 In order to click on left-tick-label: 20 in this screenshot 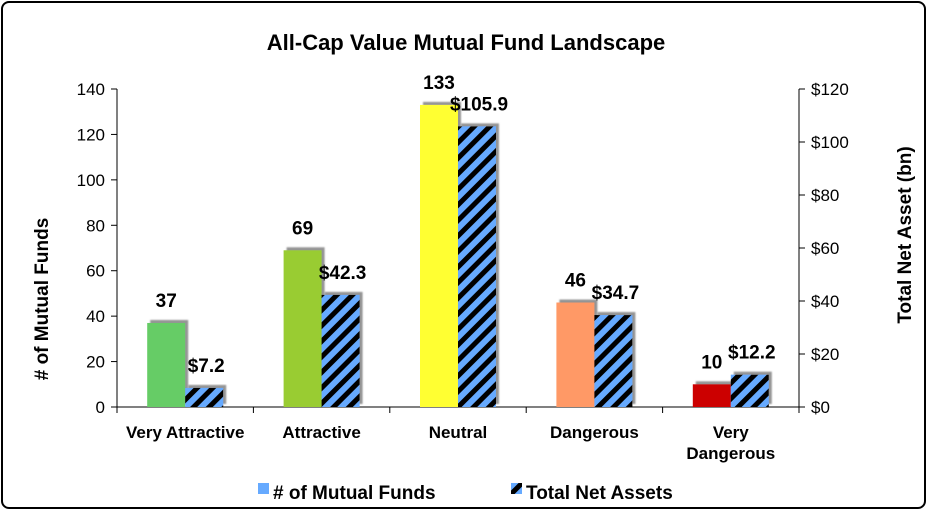, I will do `click(95, 362)`.